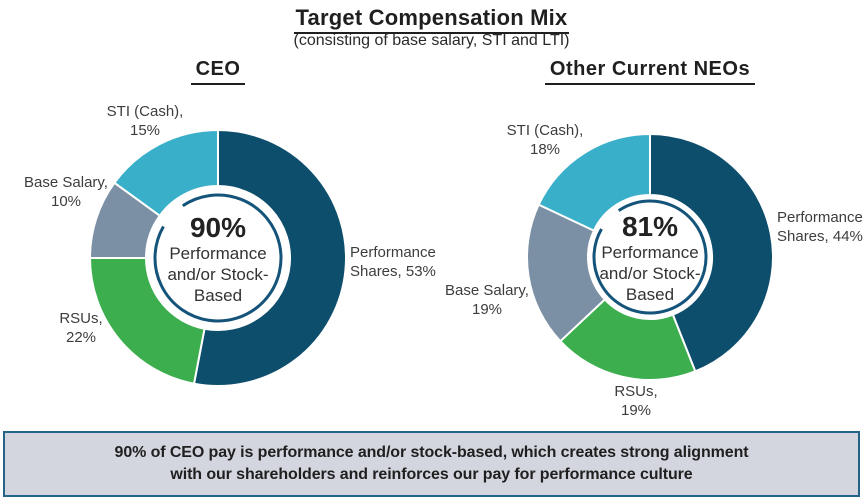 Image resolution: width=863 pixels, height=504 pixels. Describe the element at coordinates (635, 401) in the screenshot. I see `neos-label-rsus: RSUs, 19%` at that location.